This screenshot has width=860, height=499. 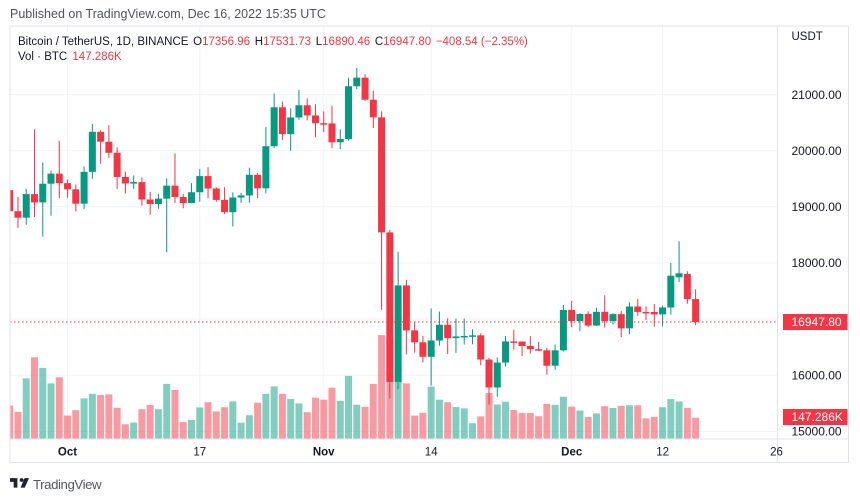 What do you see at coordinates (817, 151) in the screenshot?
I see `svg-text: 20000.00` at bounding box center [817, 151].